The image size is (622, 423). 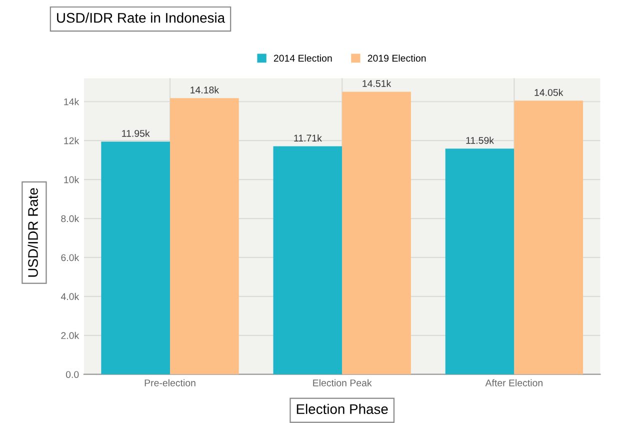 I want to click on data-label: 11.71k, so click(x=308, y=138).